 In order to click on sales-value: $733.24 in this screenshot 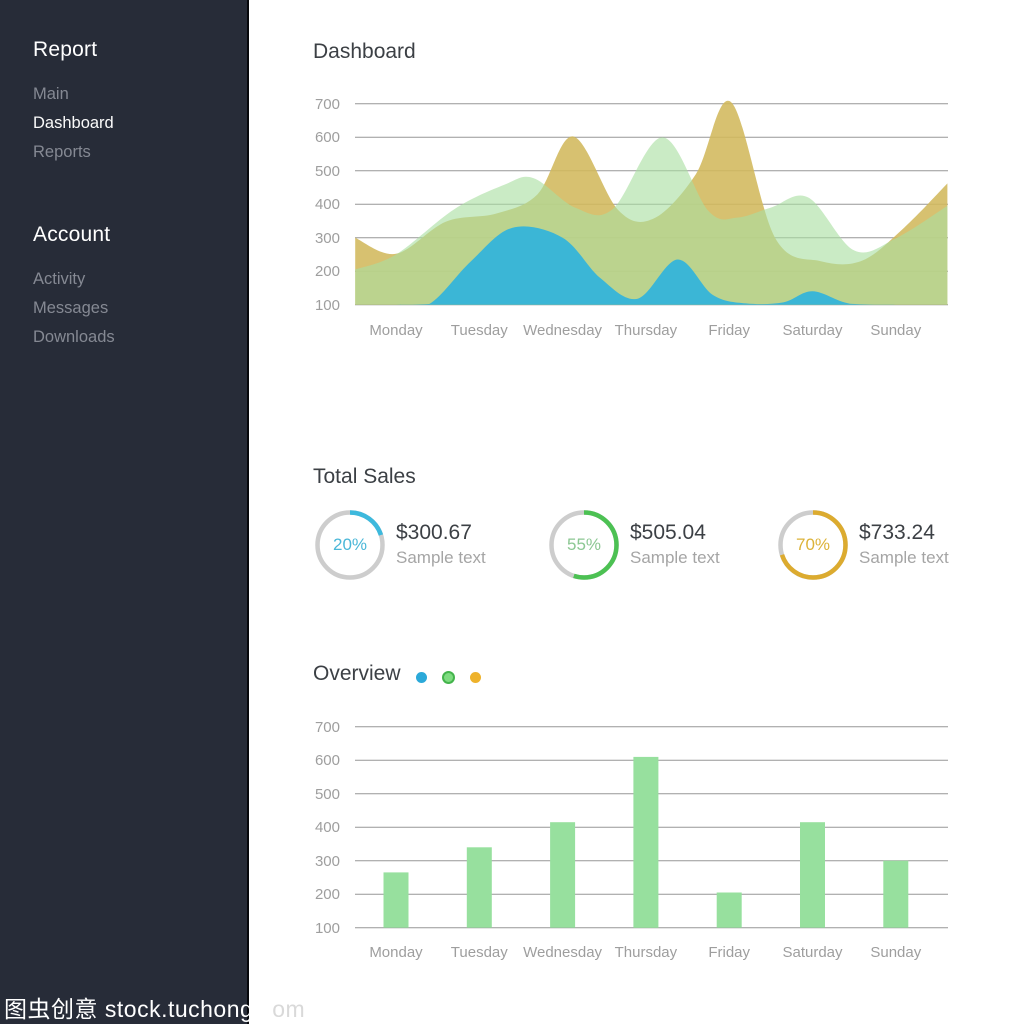, I will do `click(897, 532)`.